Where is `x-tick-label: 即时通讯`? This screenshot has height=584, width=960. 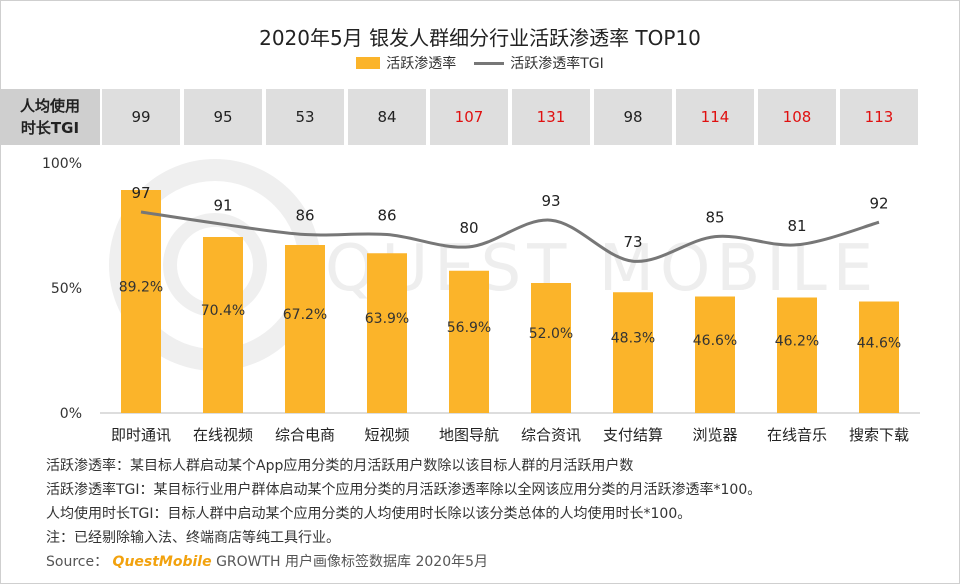
x-tick-label: 即时通讯 is located at coordinates (141, 435).